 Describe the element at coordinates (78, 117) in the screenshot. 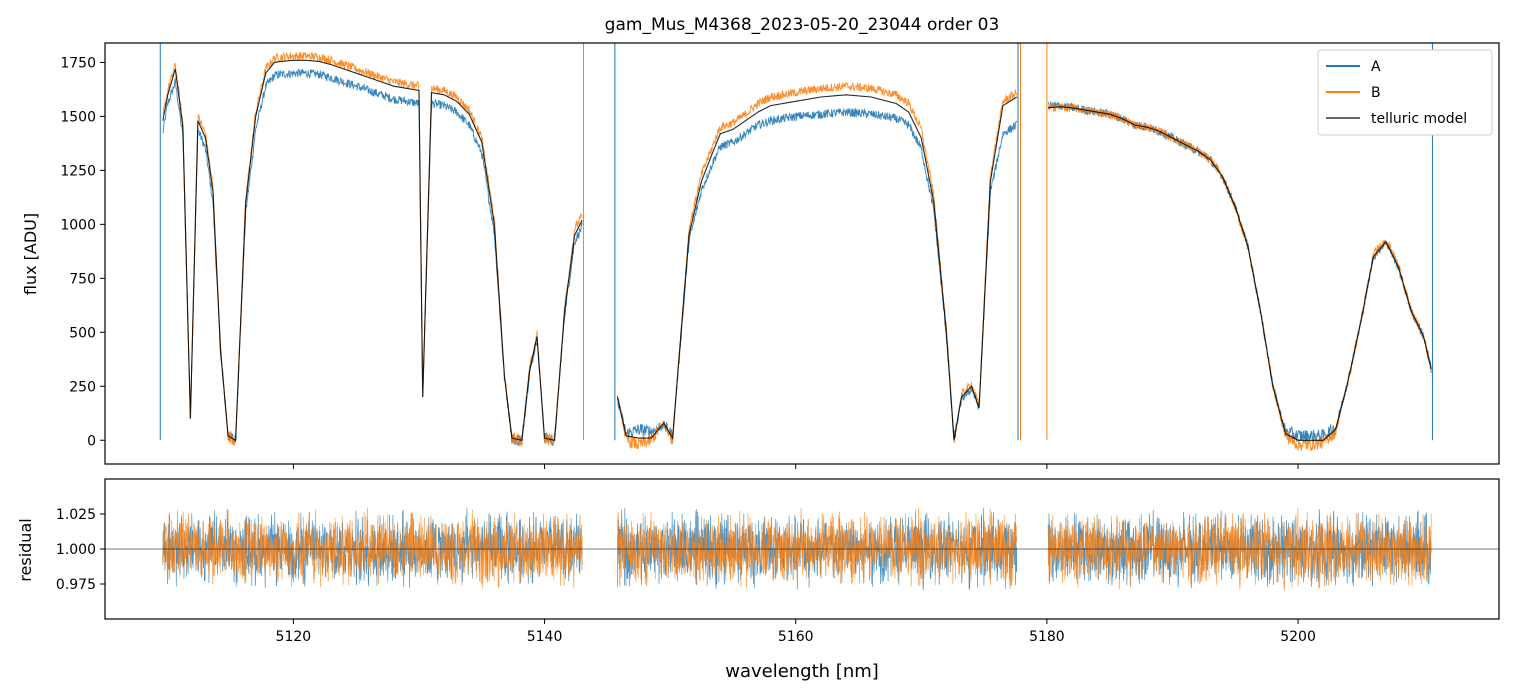

I see `top-ytick-label: 1500` at that location.